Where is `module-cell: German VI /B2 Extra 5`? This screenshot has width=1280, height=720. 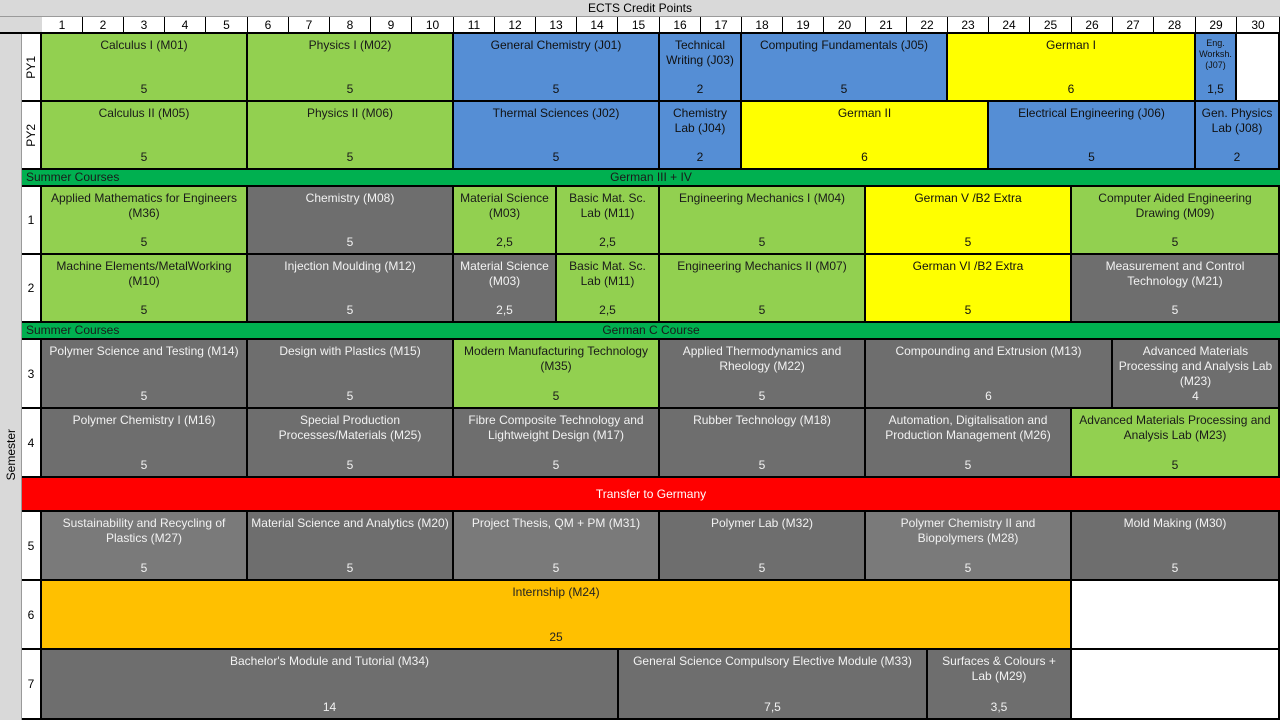
module-cell: German VI /B2 Extra 5 is located at coordinates (969, 289).